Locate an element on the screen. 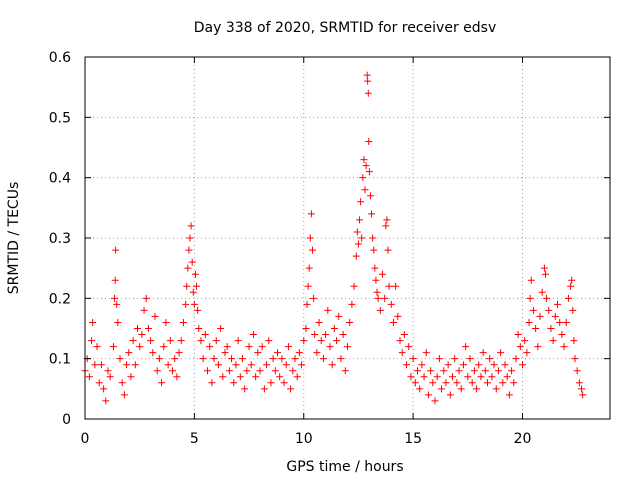  y-tick-label: 0 is located at coordinates (66, 420).